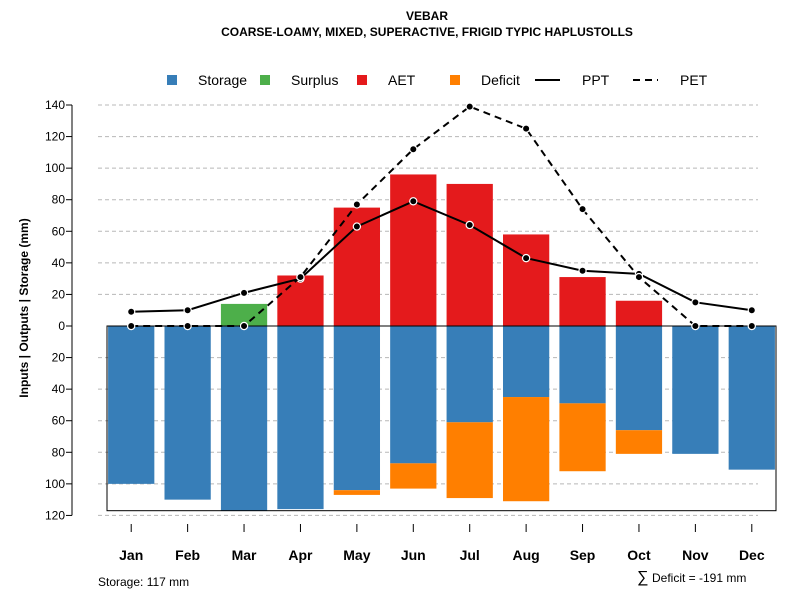 Image resolution: width=800 pixels, height=600 pixels. What do you see at coordinates (441, 256) in the screenshot?
I see `ppt-line` at bounding box center [441, 256].